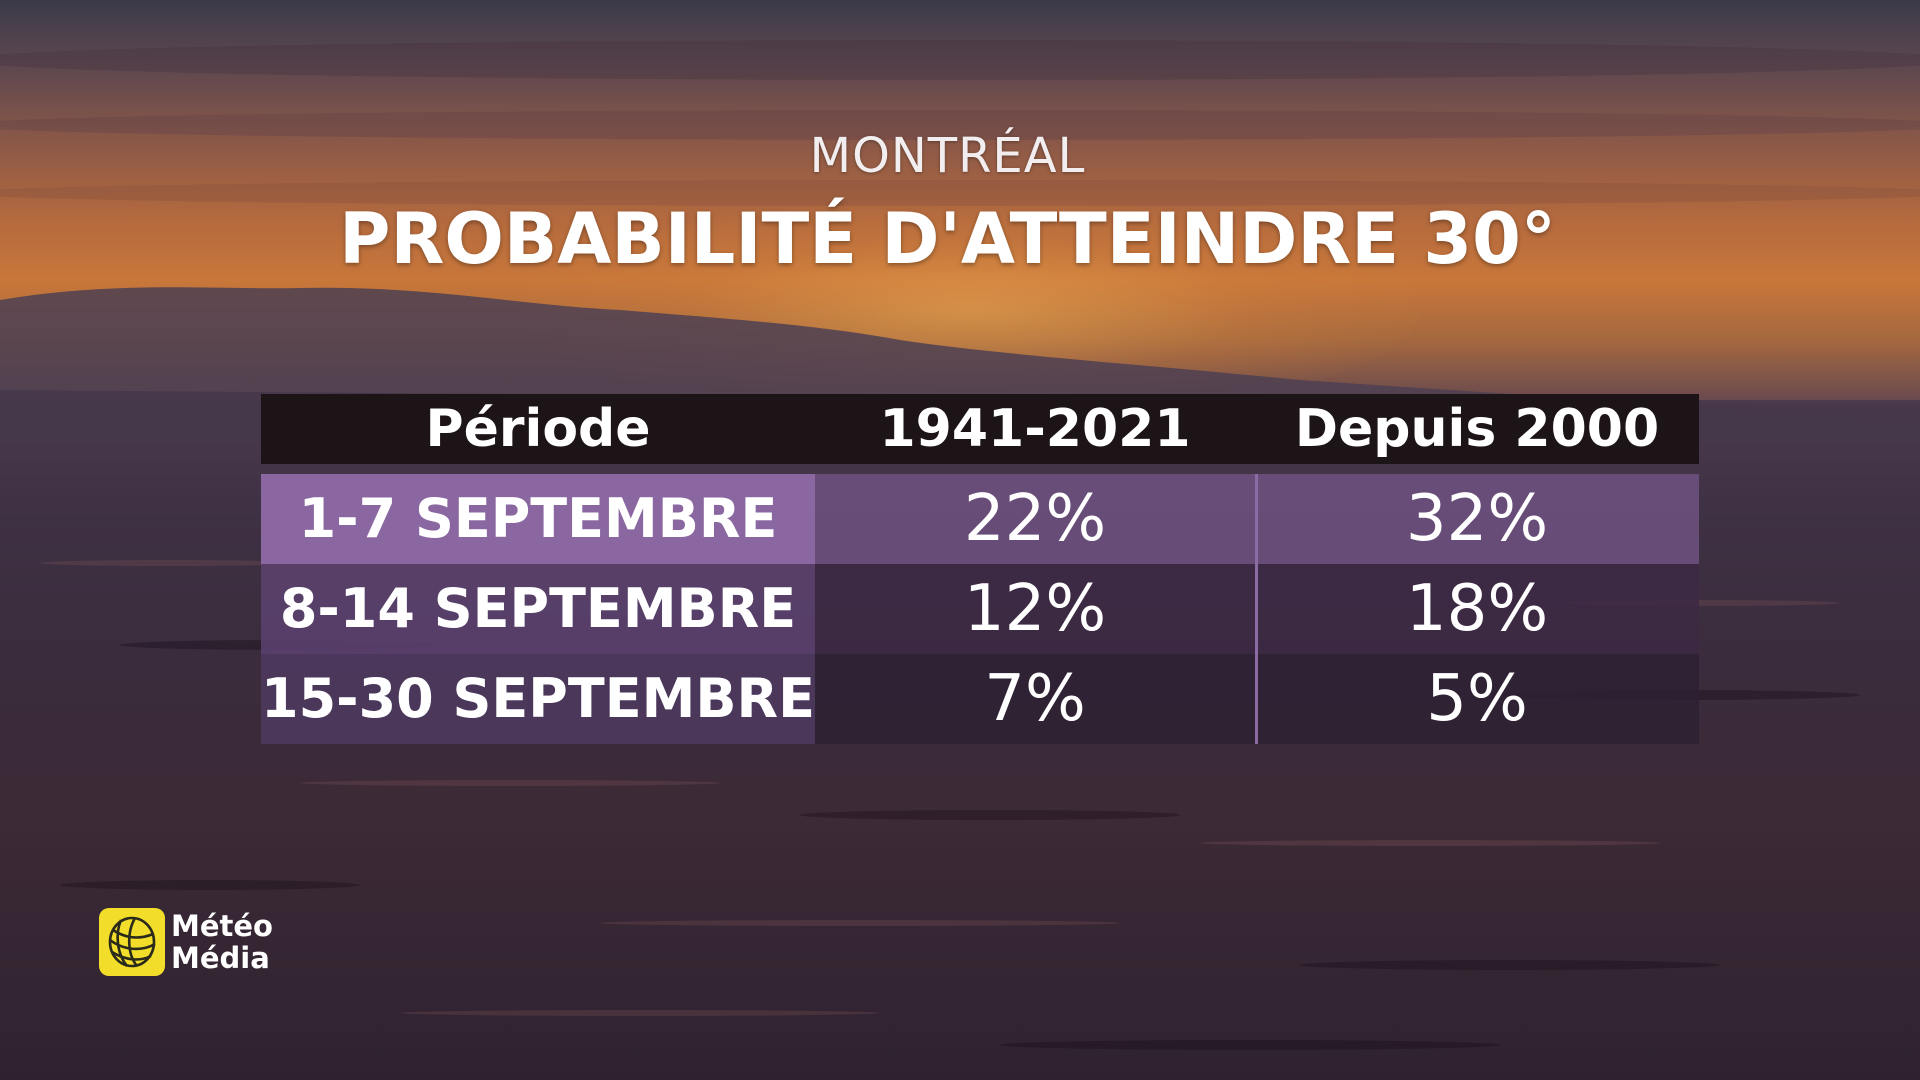 This screenshot has height=1080, width=1920. Describe the element at coordinates (947, 239) in the screenshot. I see `page-title: PROBABILITÉ D'ATTEINDRE 30°` at that location.